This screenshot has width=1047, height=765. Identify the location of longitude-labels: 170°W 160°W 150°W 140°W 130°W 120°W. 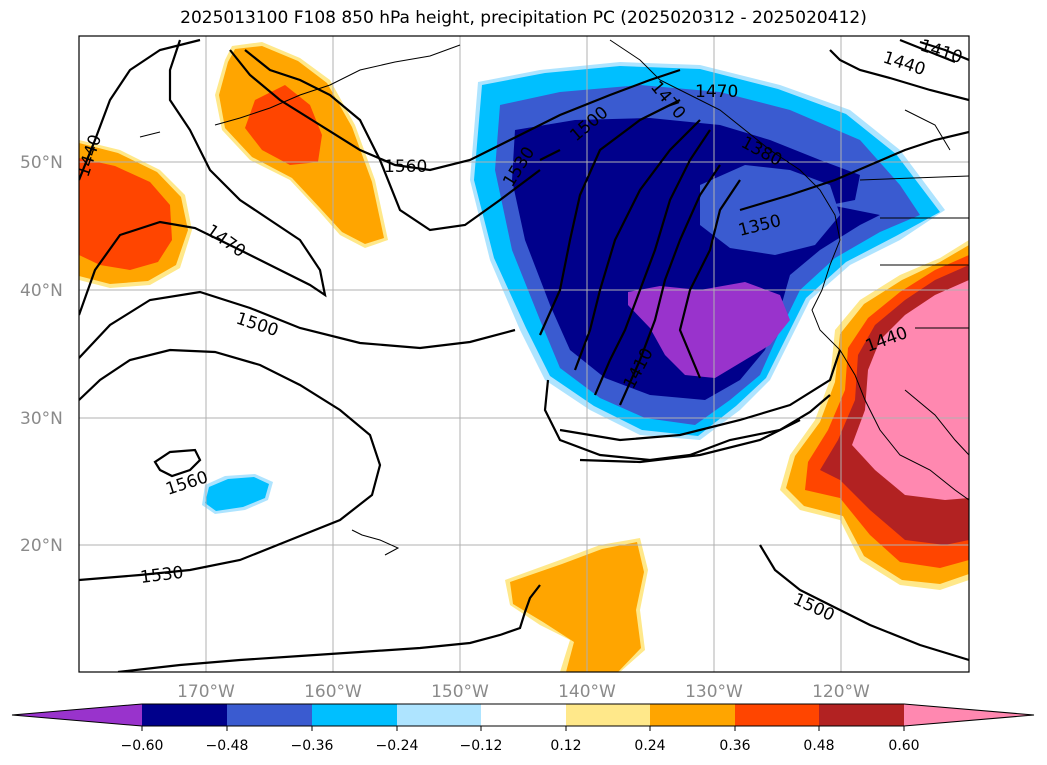
(523, 692).